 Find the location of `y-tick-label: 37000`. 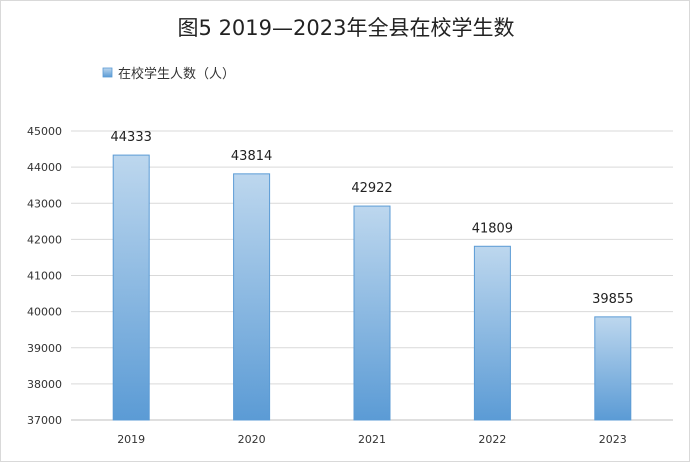

y-tick-label: 37000 is located at coordinates (44, 420).